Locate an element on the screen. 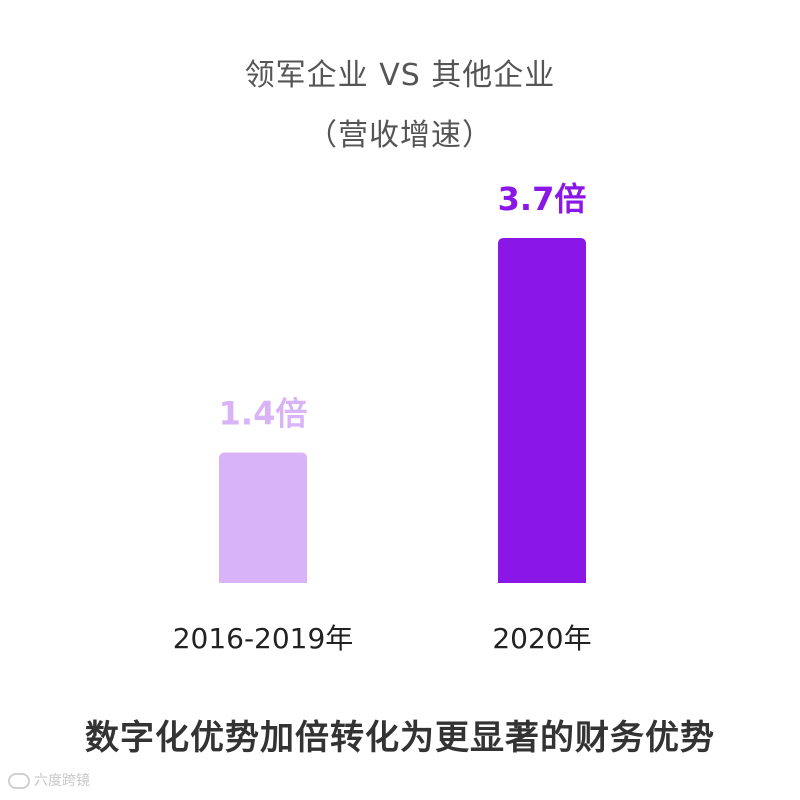 The height and width of the screenshot is (800, 800). watermark: 六度跨镜 is located at coordinates (49, 780).